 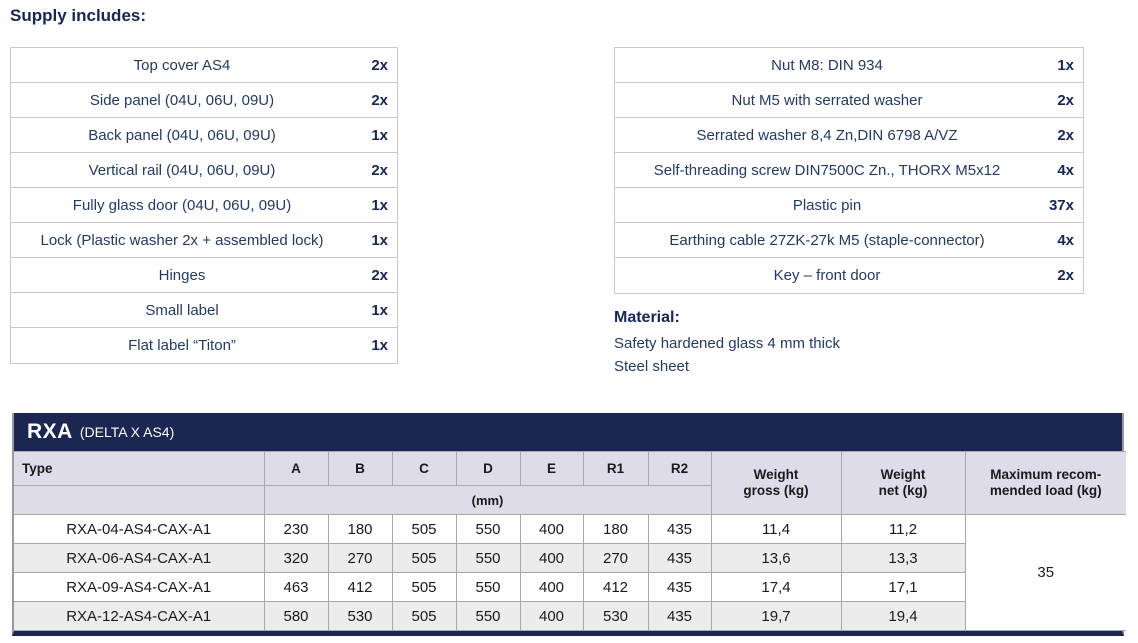 What do you see at coordinates (902, 558) in the screenshot?
I see `cell-weight-net: 13,3` at bounding box center [902, 558].